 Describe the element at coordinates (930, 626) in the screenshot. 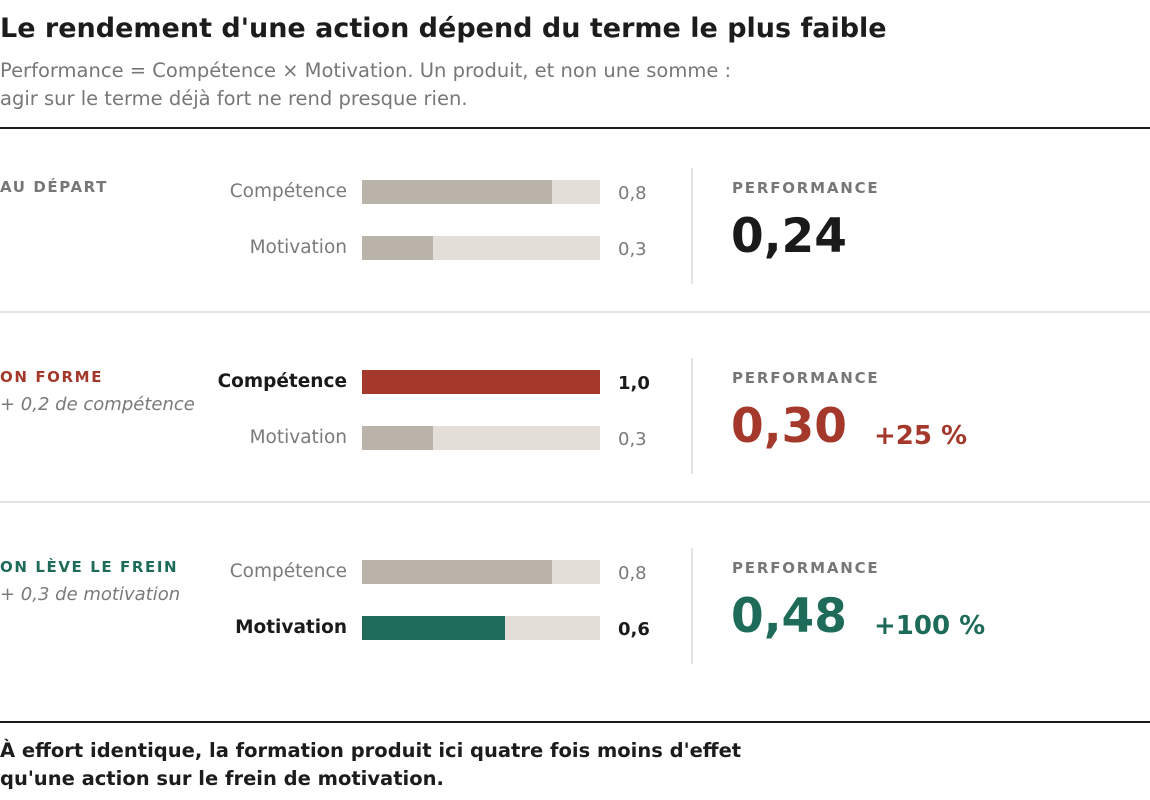

I see `performance-delta: +100 %` at that location.